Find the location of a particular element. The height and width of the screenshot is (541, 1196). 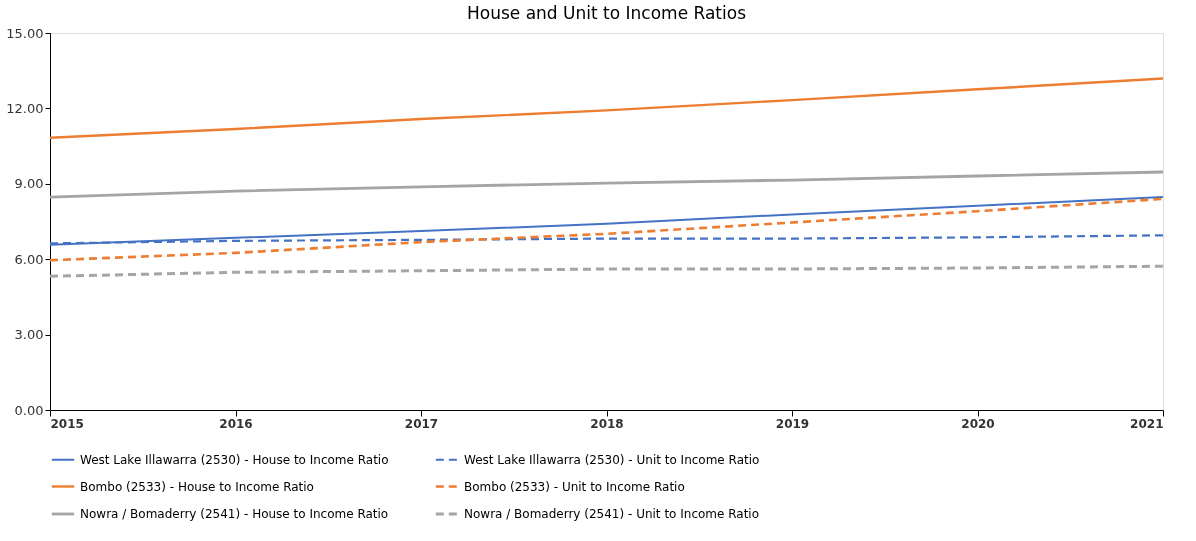

legend-label: Nowra / Bomaderry (2541) - Unit to Income Ratio is located at coordinates (612, 514).